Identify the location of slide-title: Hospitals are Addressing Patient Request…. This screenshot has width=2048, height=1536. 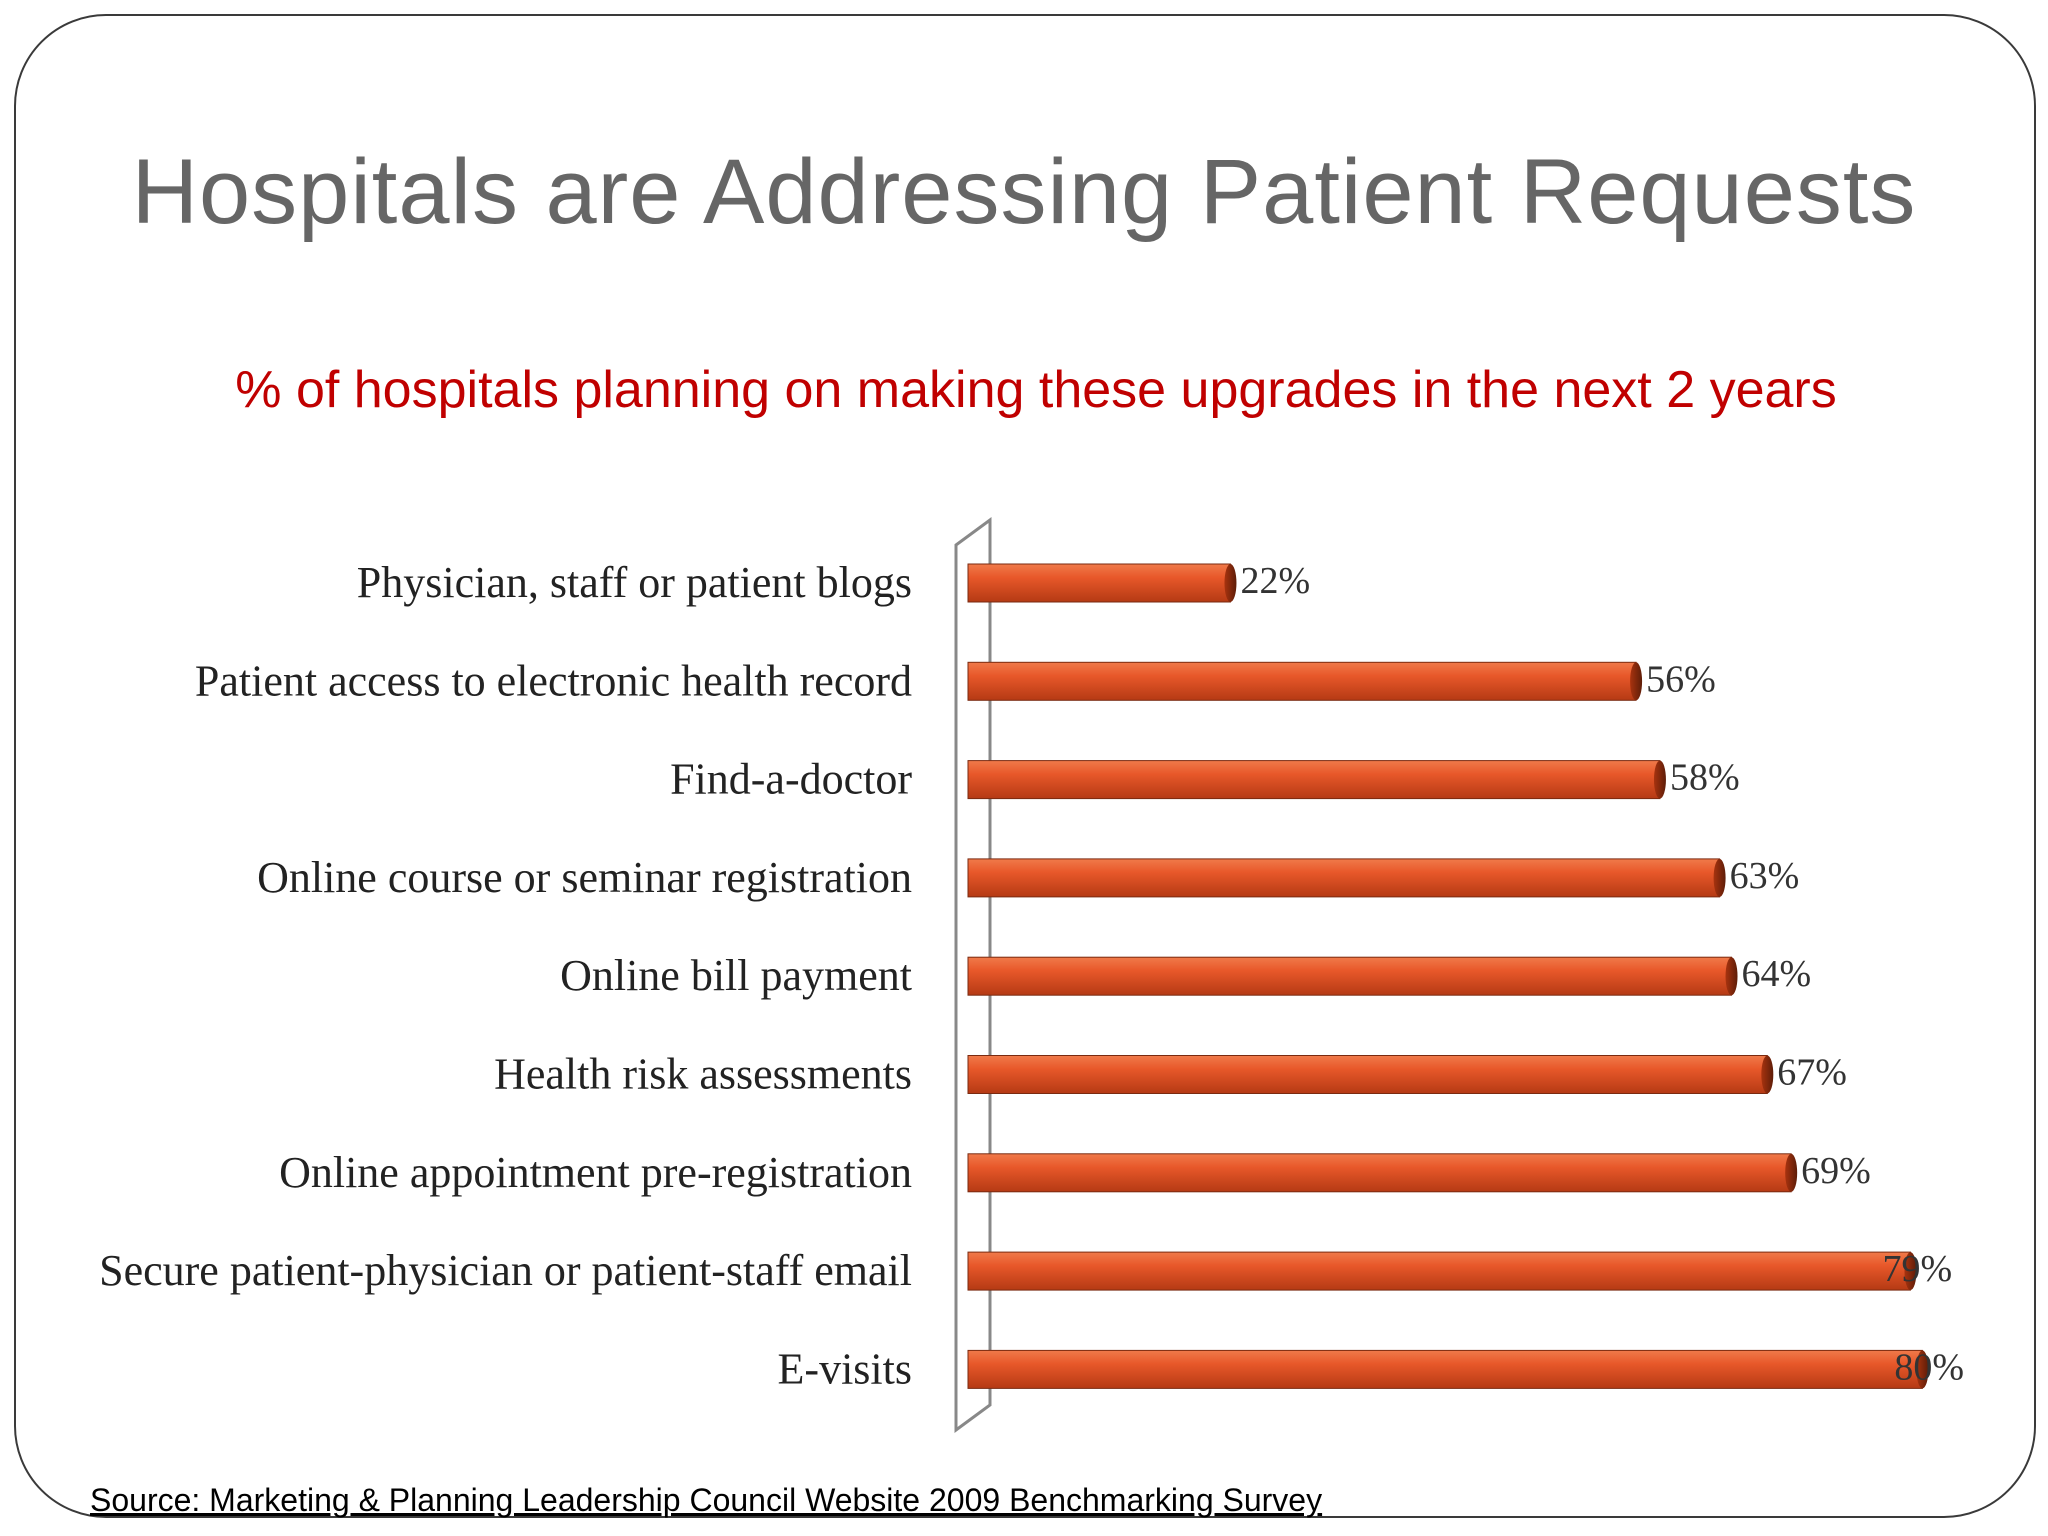
(1024, 192).